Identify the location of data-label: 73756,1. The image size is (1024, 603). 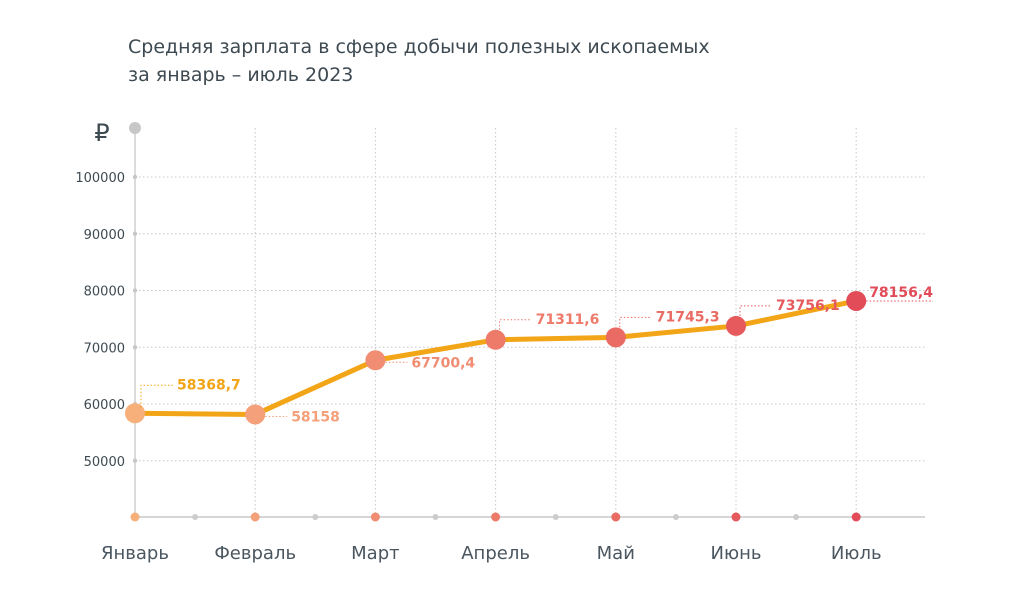
(808, 306).